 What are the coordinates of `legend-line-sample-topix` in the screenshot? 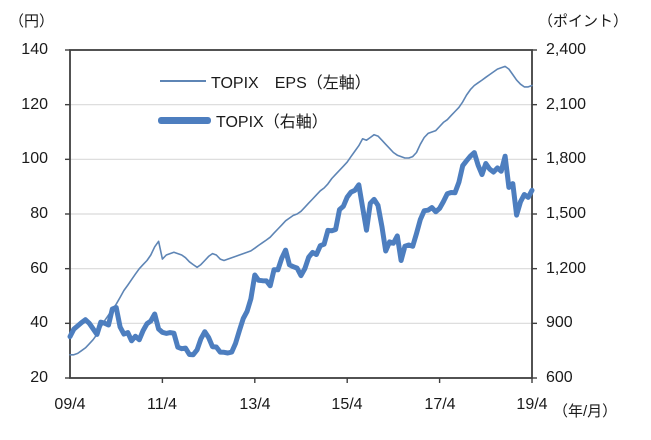 It's located at (184, 120).